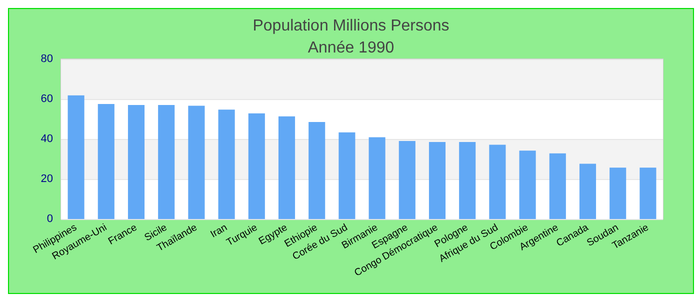  What do you see at coordinates (351, 26) in the screenshot?
I see `chart-title: Population Millions Persons` at bounding box center [351, 26].